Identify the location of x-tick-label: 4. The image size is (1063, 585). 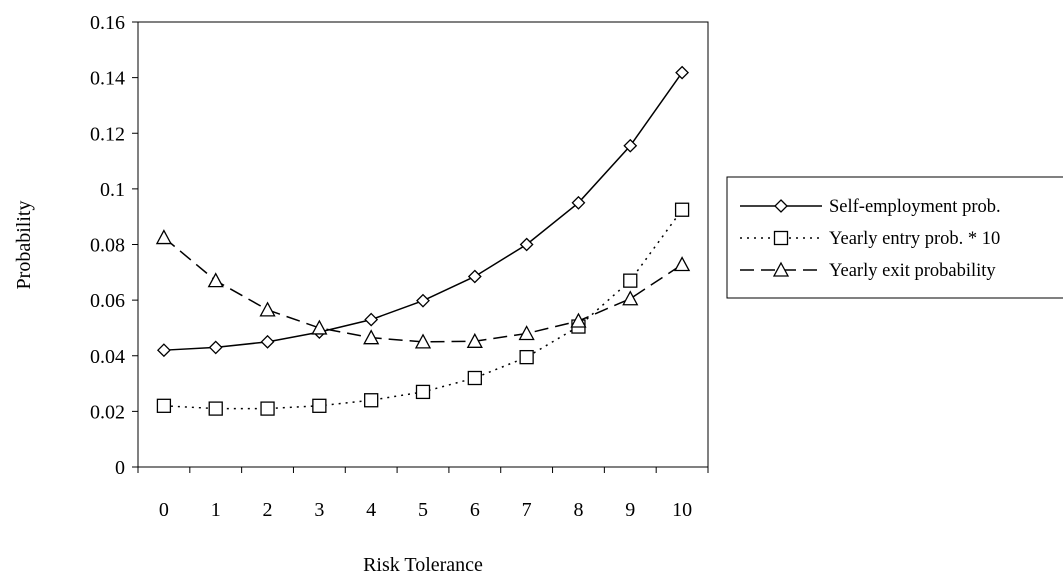
(371, 510).